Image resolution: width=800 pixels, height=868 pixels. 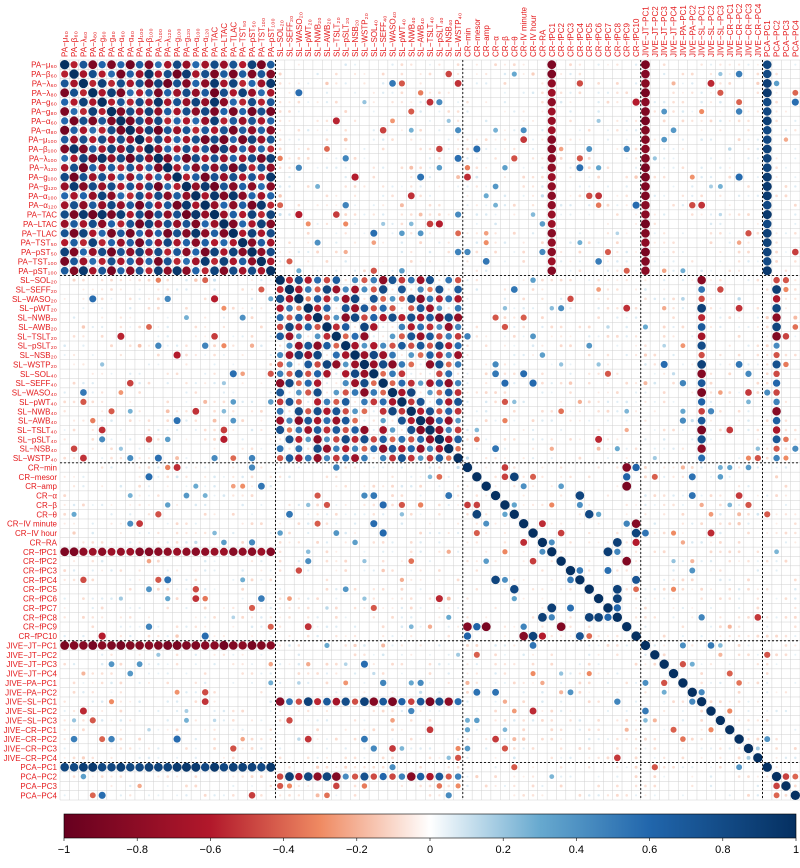 What do you see at coordinates (486, 41) in the screenshot?
I see `column-label: CR−amp` at bounding box center [486, 41].